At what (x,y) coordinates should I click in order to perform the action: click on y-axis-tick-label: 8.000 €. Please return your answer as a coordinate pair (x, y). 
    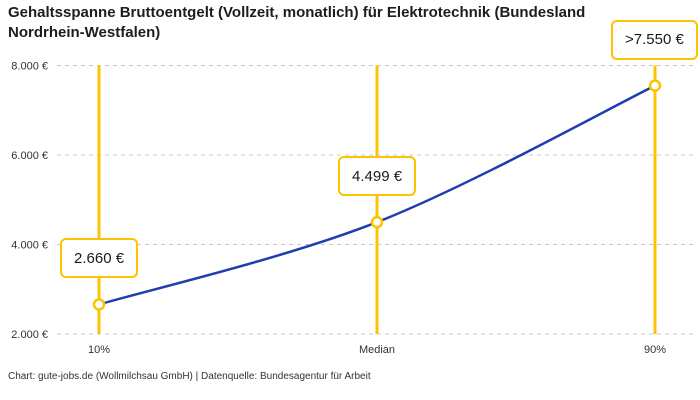
    Looking at the image, I should click on (29, 67).